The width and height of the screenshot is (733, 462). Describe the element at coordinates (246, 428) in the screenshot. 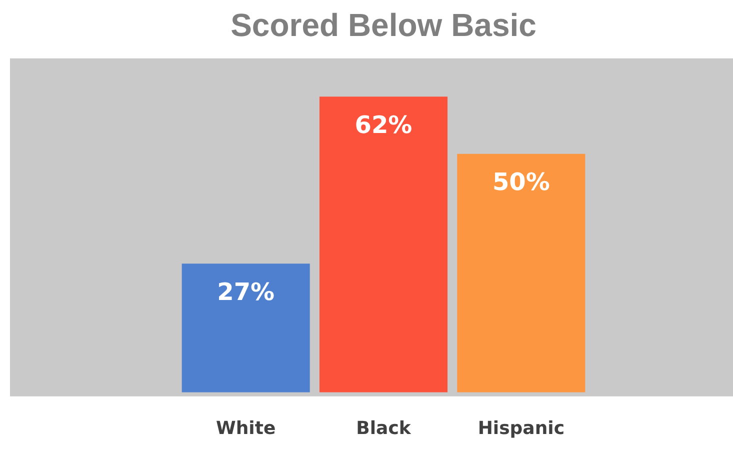

I see `x-tick-label: White` at that location.